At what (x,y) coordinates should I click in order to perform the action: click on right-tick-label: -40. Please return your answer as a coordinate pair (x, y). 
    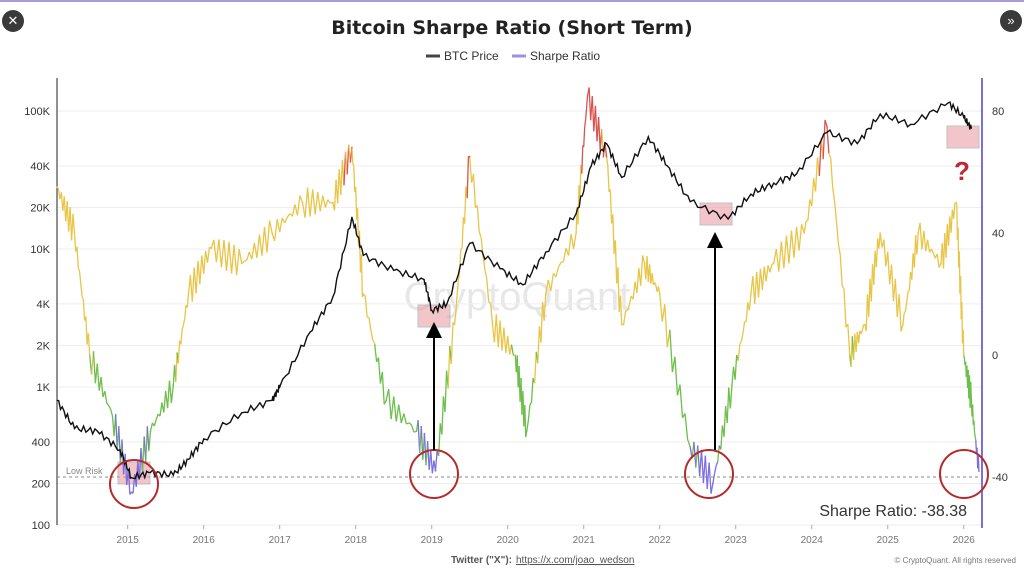
    Looking at the image, I should click on (1000, 478).